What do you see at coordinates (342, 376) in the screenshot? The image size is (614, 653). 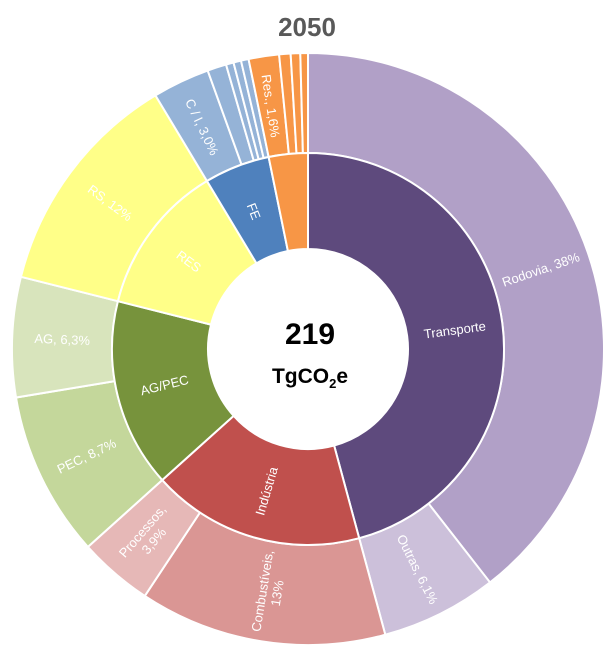 I see `center-unit-suffix: e` at bounding box center [342, 376].